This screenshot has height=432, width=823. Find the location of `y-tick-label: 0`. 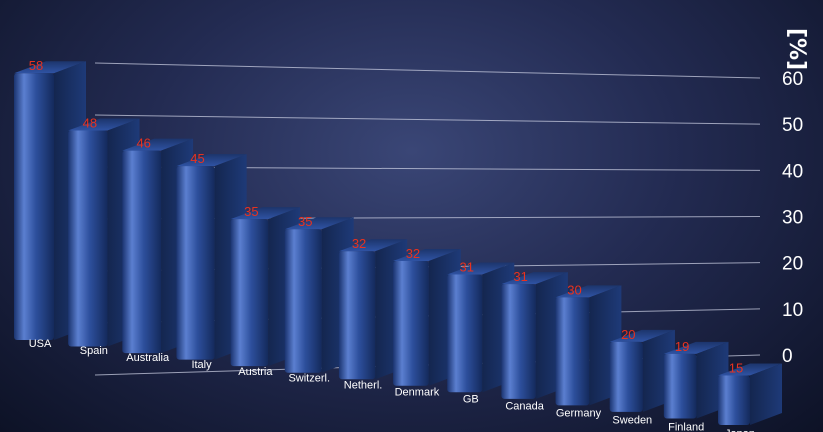

y-tick-label: 0 is located at coordinates (787, 356).